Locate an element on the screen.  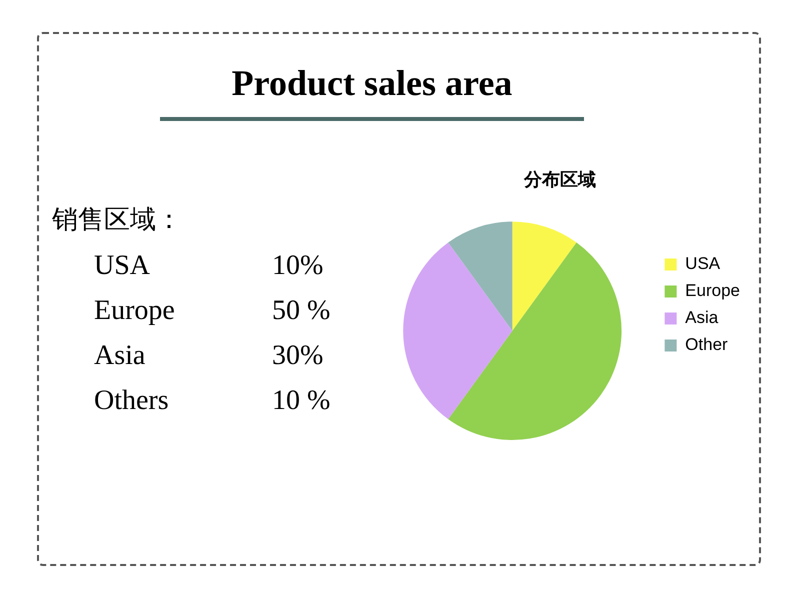
chart-title: 分布区域 is located at coordinates (559, 179).